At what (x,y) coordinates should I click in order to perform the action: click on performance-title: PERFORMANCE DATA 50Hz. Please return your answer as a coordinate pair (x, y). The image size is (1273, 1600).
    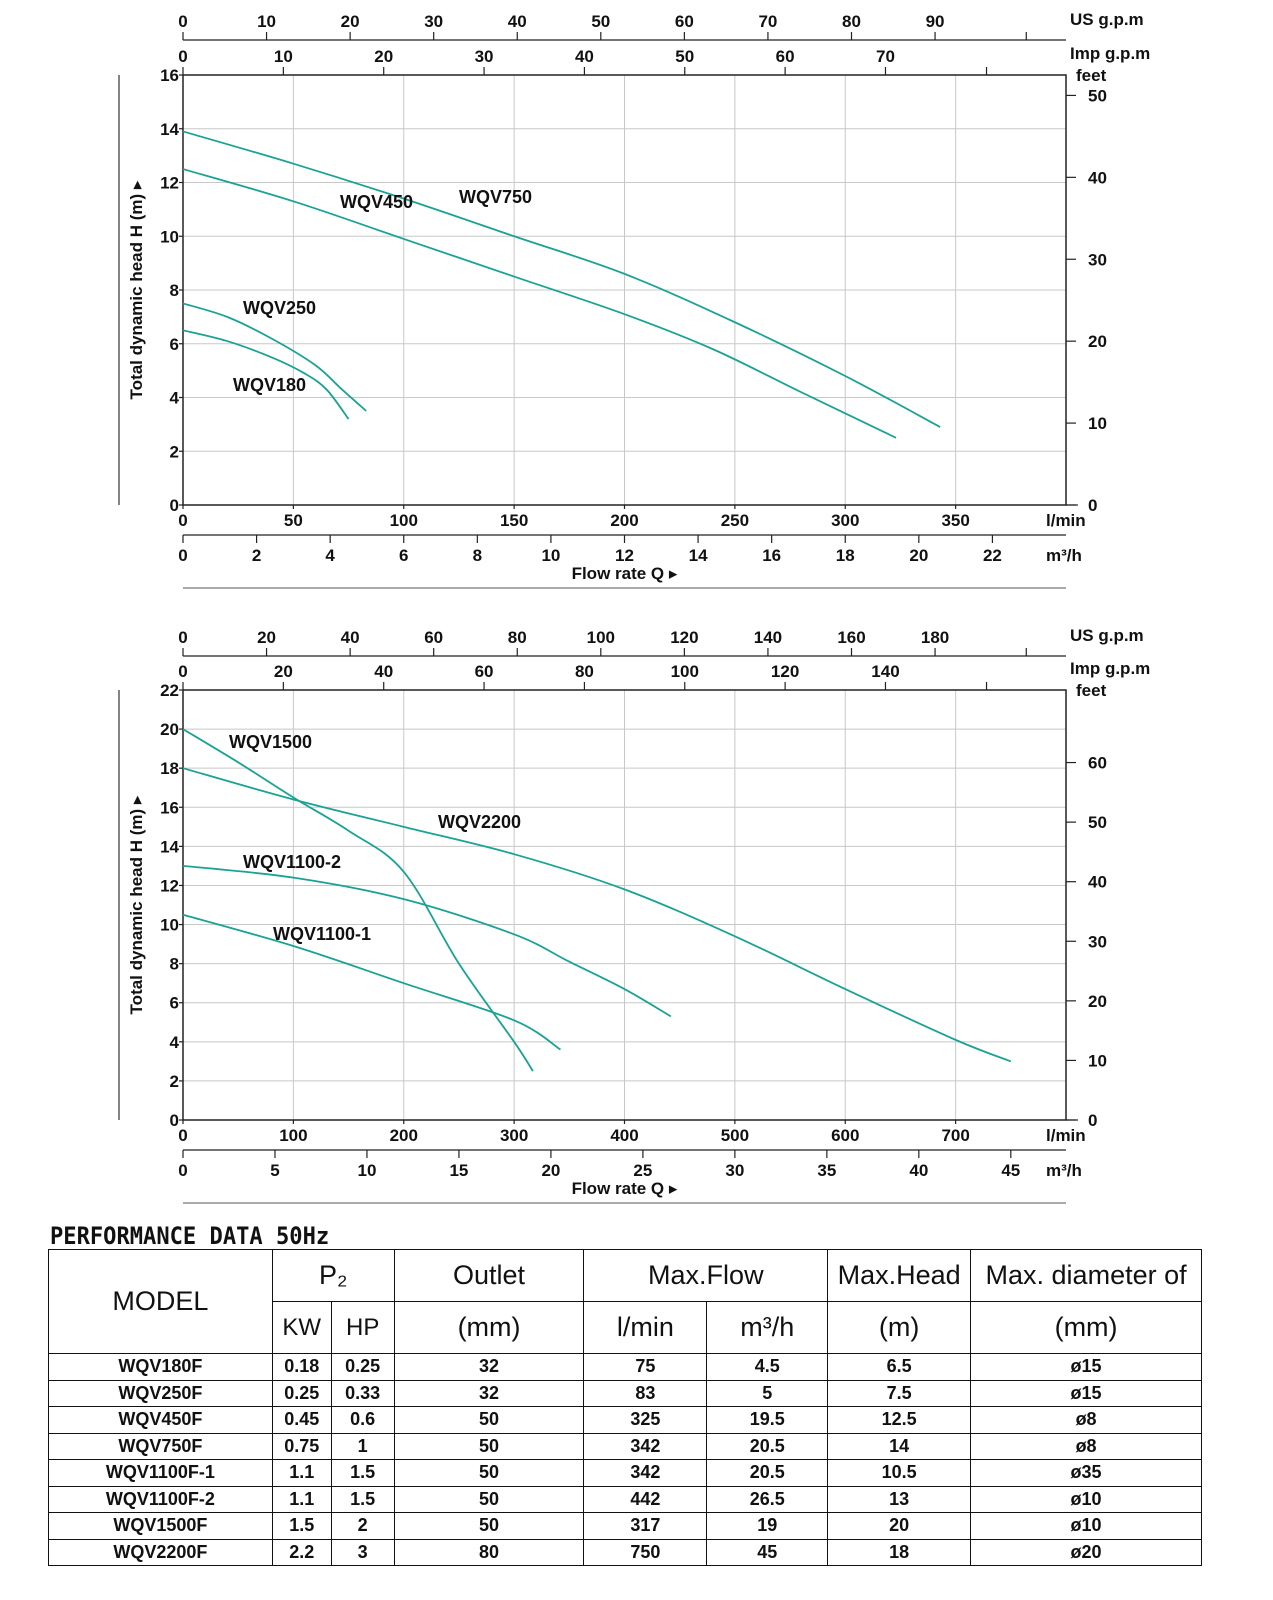
    Looking at the image, I should click on (190, 1236).